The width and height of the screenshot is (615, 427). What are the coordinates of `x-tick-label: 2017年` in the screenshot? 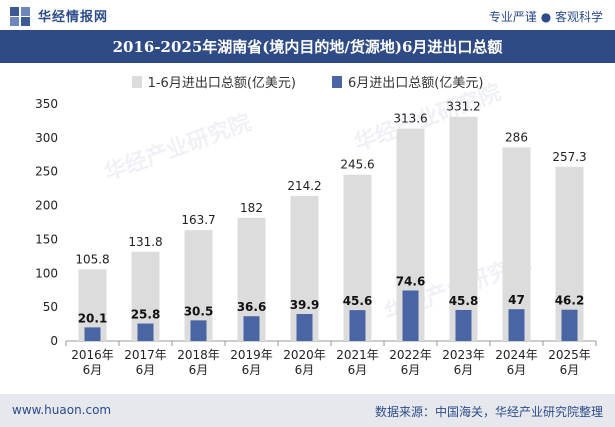 It's located at (145, 355).